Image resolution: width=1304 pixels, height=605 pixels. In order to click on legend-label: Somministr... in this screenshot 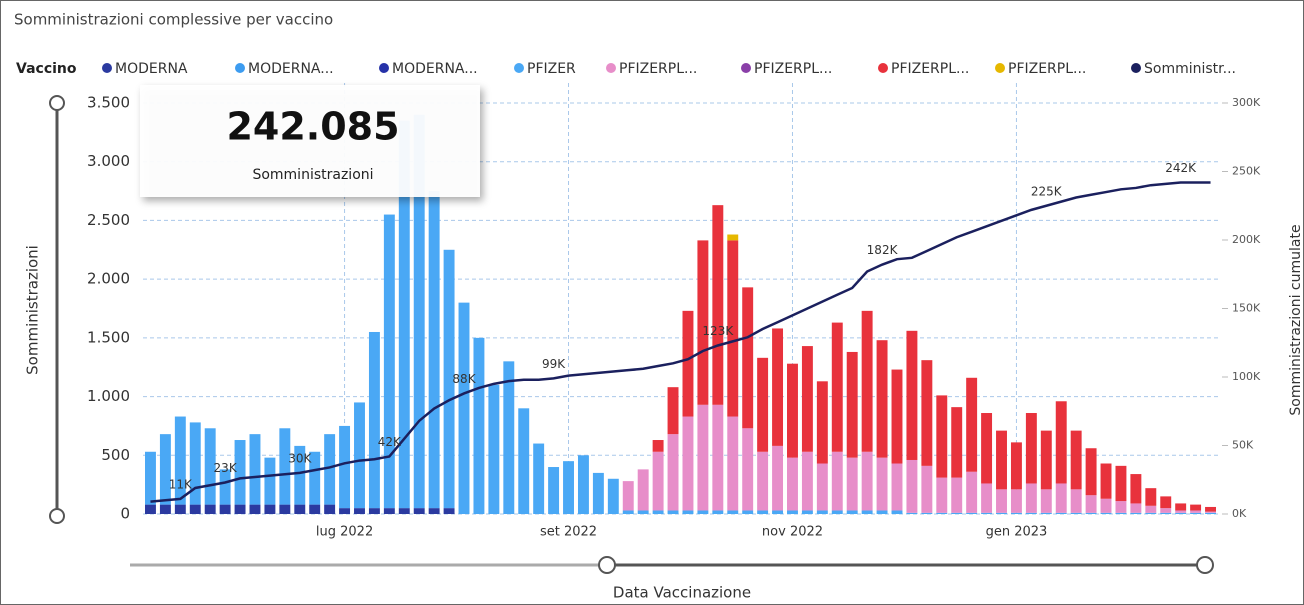, I will do `click(1190, 69)`.